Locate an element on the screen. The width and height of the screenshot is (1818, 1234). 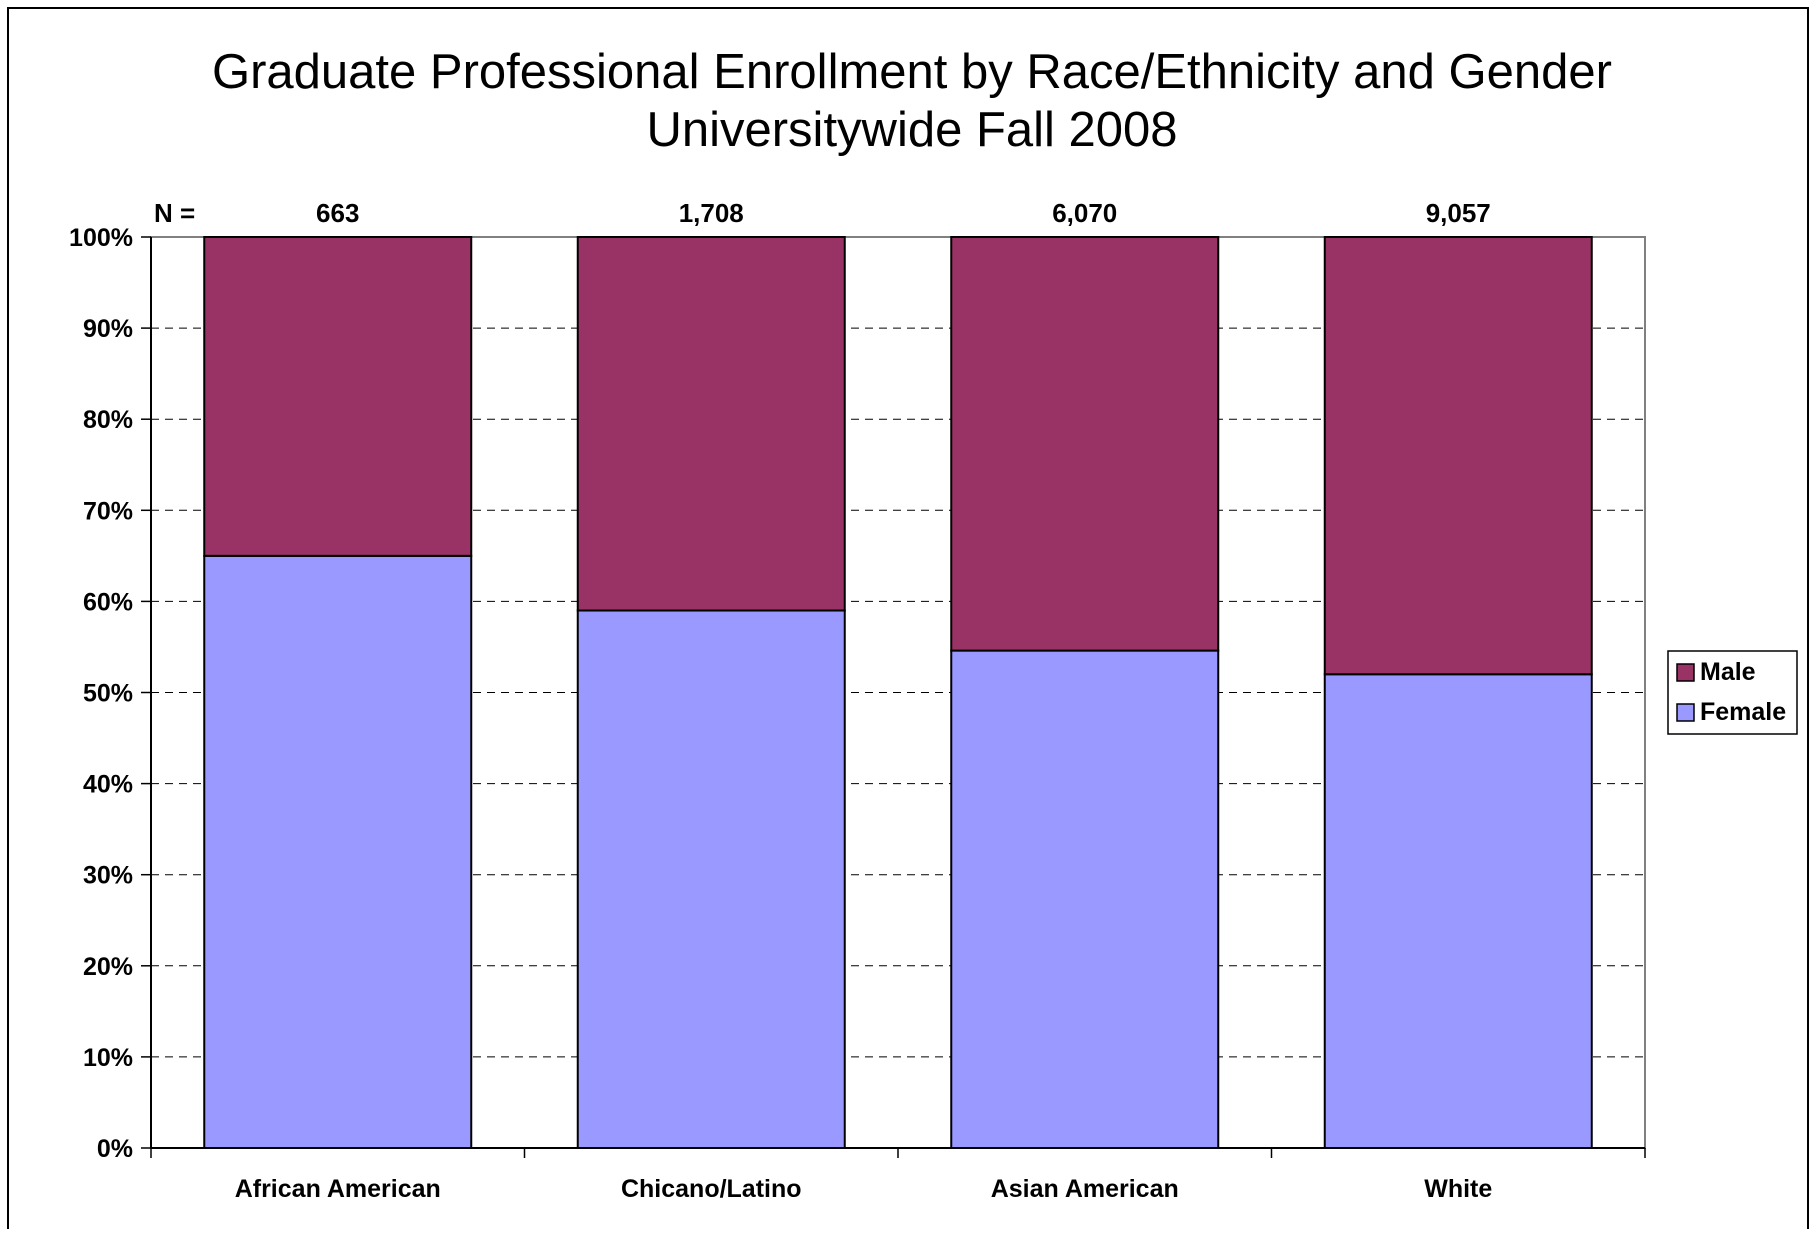
y-tick-label: 70% is located at coordinates (108, 511).